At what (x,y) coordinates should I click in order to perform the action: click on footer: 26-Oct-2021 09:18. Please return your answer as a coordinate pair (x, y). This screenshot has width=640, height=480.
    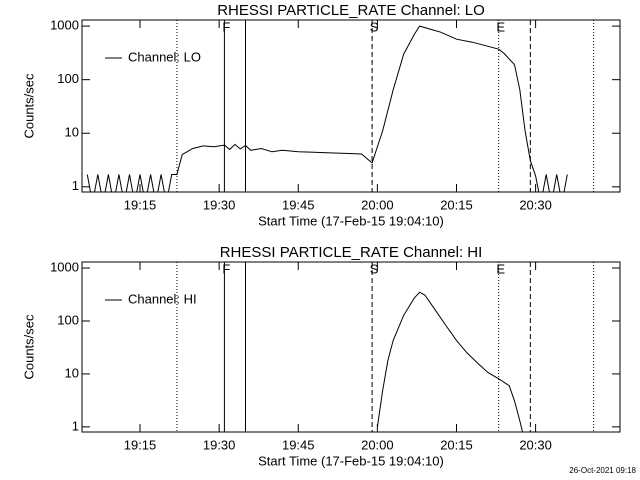
    Looking at the image, I should click on (602, 470).